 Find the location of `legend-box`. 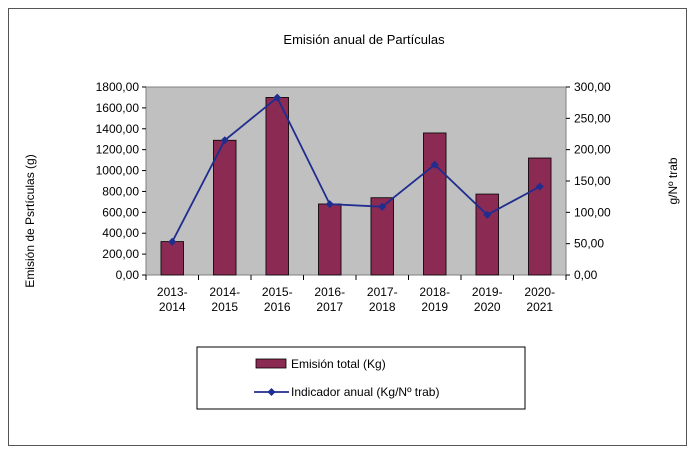

legend-box is located at coordinates (361, 378).